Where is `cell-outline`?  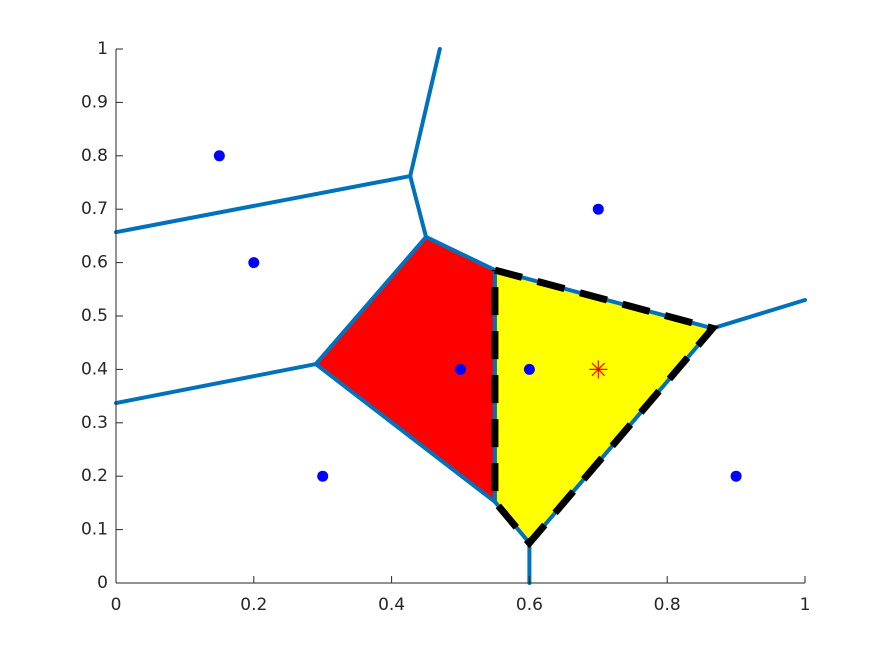
cell-outline is located at coordinates (605, 407).